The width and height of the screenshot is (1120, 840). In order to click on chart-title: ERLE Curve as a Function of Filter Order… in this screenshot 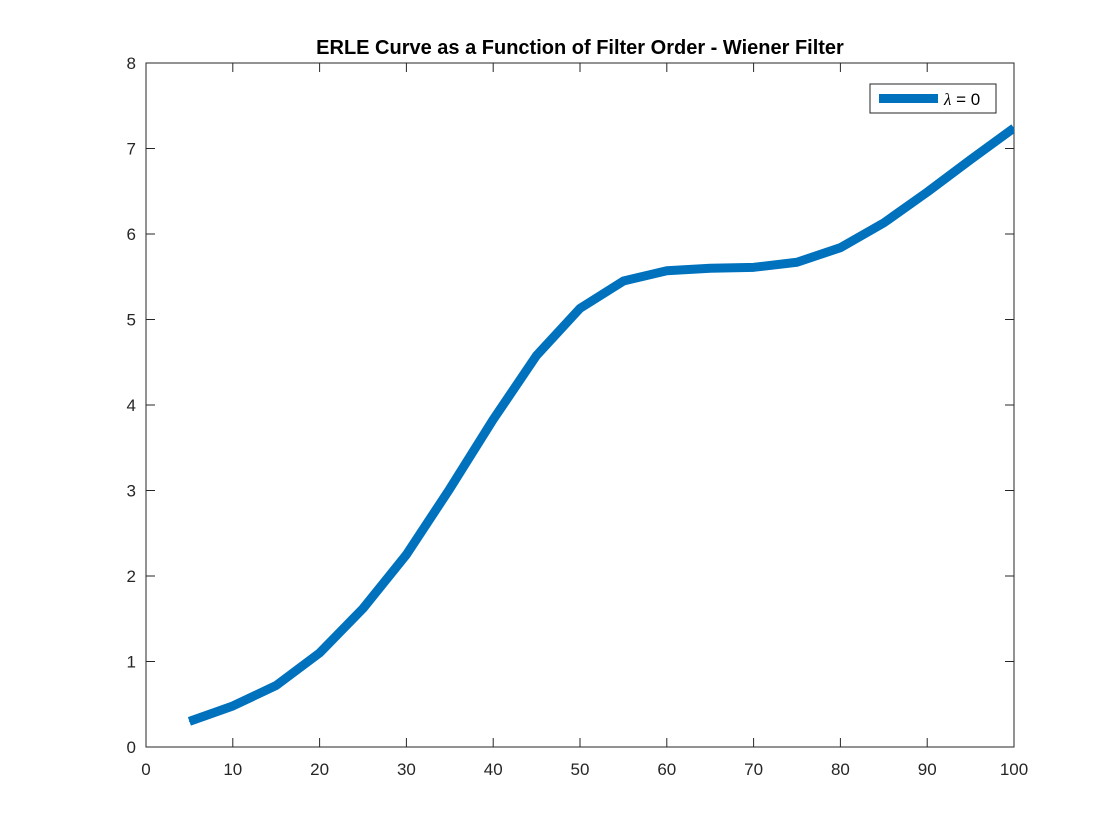, I will do `click(580, 48)`.